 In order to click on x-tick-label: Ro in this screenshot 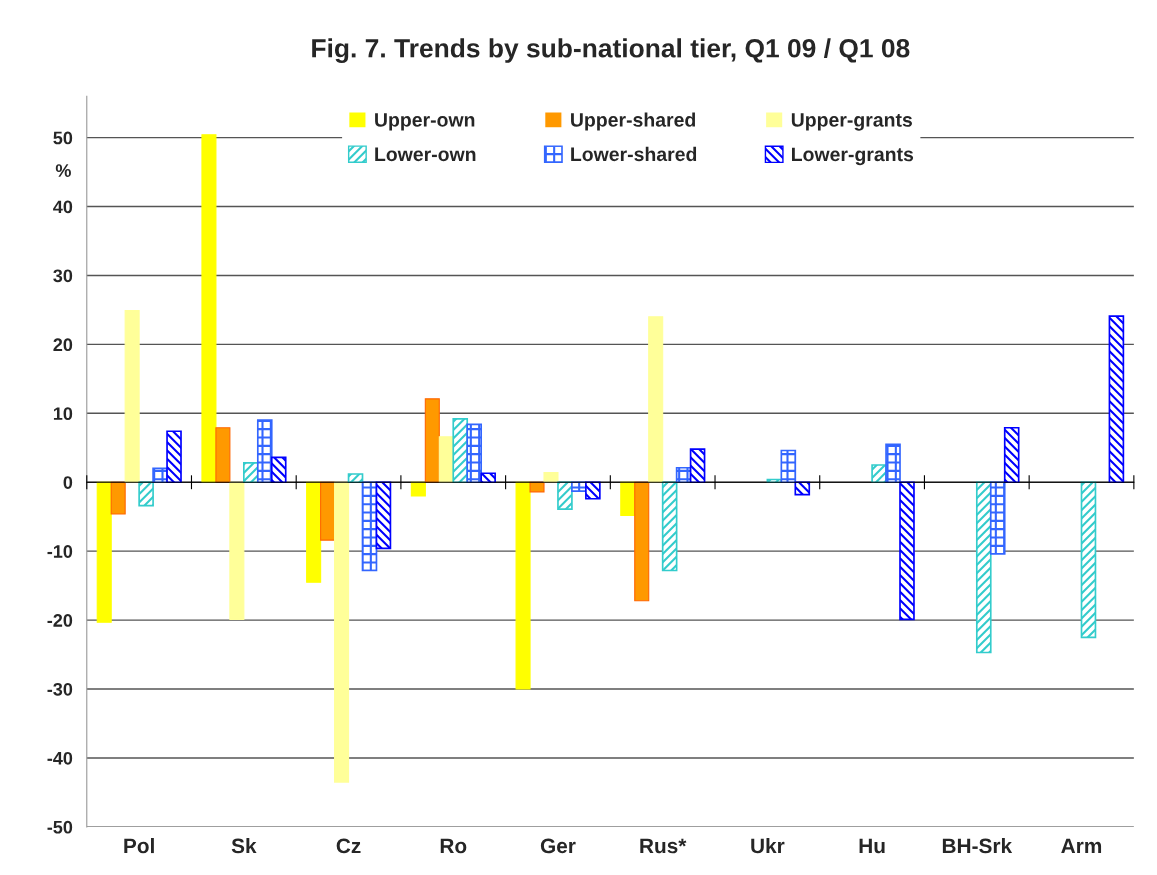, I will do `click(453, 846)`.